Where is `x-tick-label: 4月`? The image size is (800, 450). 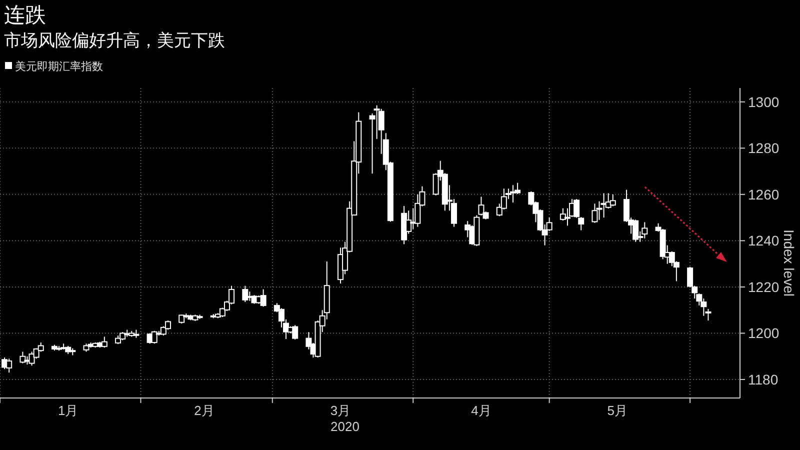
x-tick-label: 4月 is located at coordinates (481, 410).